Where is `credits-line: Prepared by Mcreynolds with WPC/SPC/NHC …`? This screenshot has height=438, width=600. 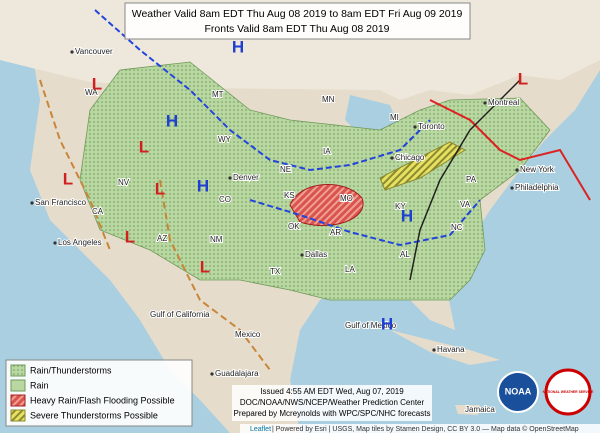 credits-line: Prepared by Mcreynolds with WPC/SPC/NHC … is located at coordinates (332, 413).